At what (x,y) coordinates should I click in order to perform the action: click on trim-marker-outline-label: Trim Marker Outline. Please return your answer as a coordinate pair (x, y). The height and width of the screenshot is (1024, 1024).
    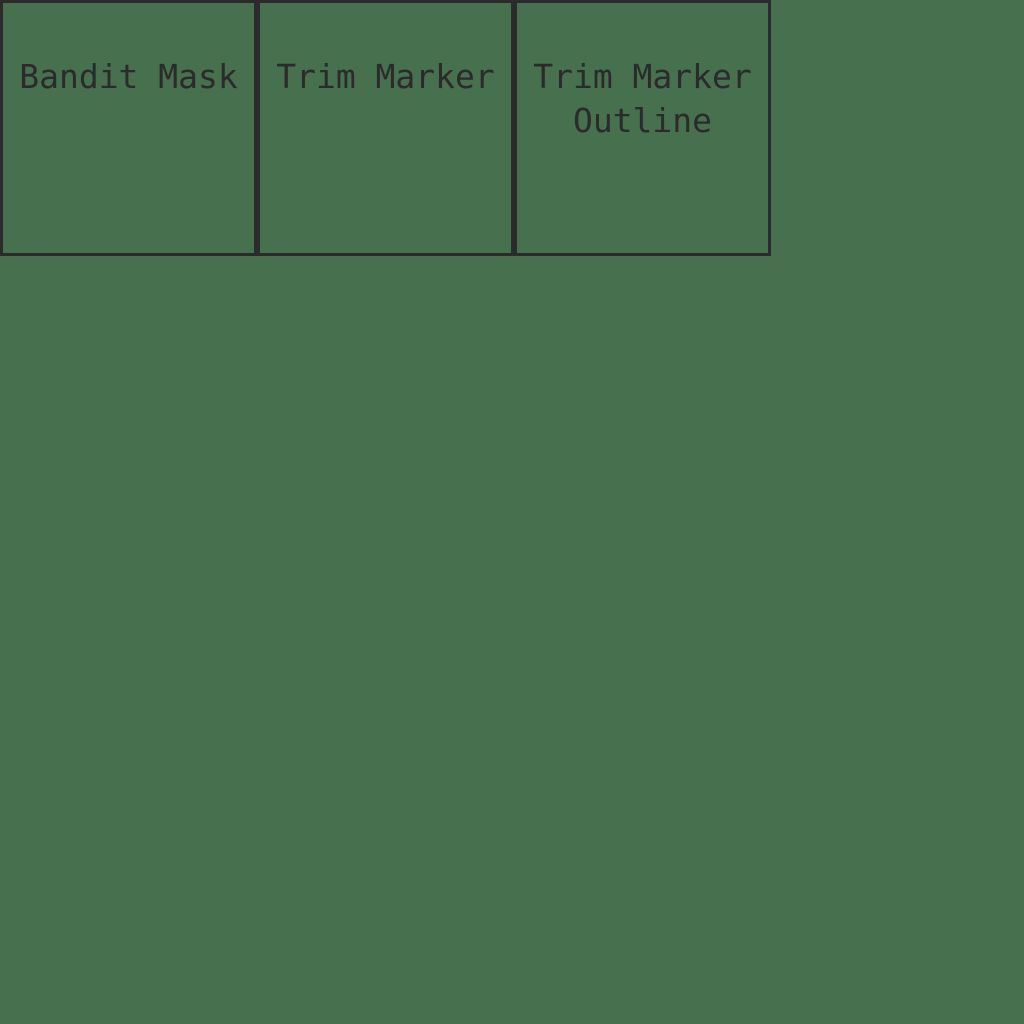
    Looking at the image, I should click on (642, 98).